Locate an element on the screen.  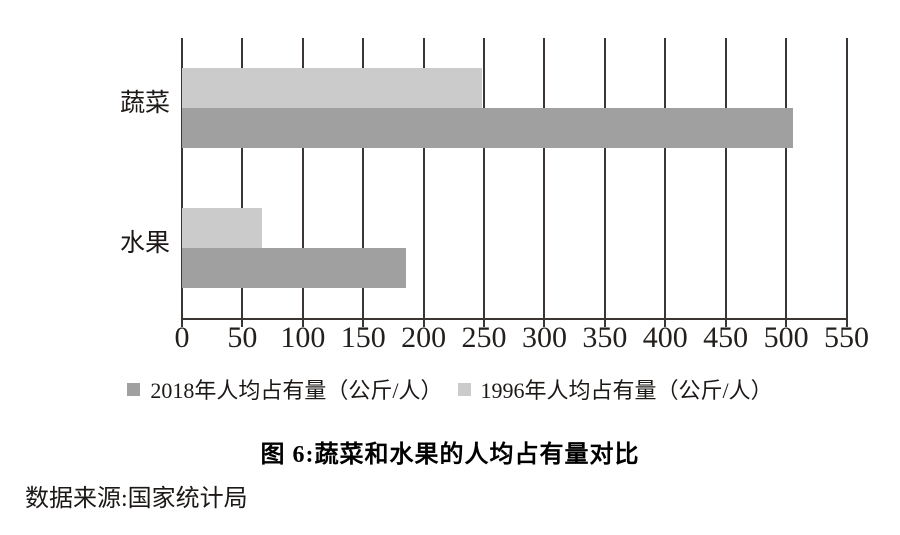
x-tick-label-400: 400 is located at coordinates (665, 337).